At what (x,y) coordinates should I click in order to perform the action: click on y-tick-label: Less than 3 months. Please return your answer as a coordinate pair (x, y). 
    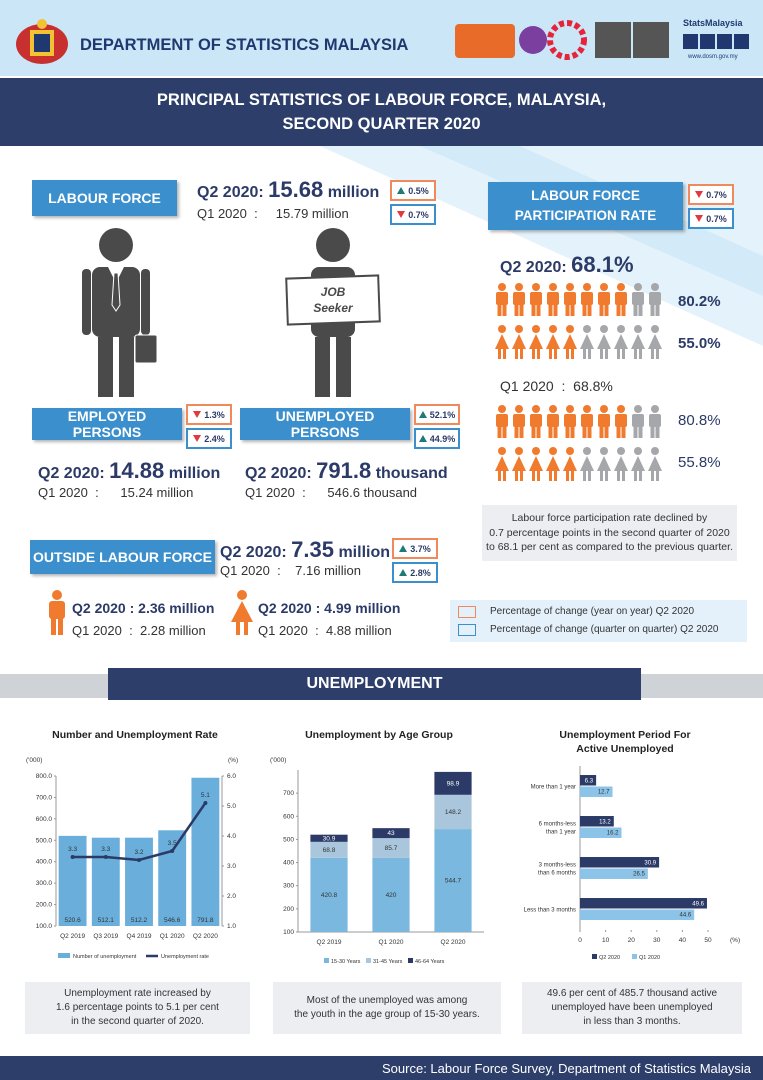
    Looking at the image, I should click on (550, 911).